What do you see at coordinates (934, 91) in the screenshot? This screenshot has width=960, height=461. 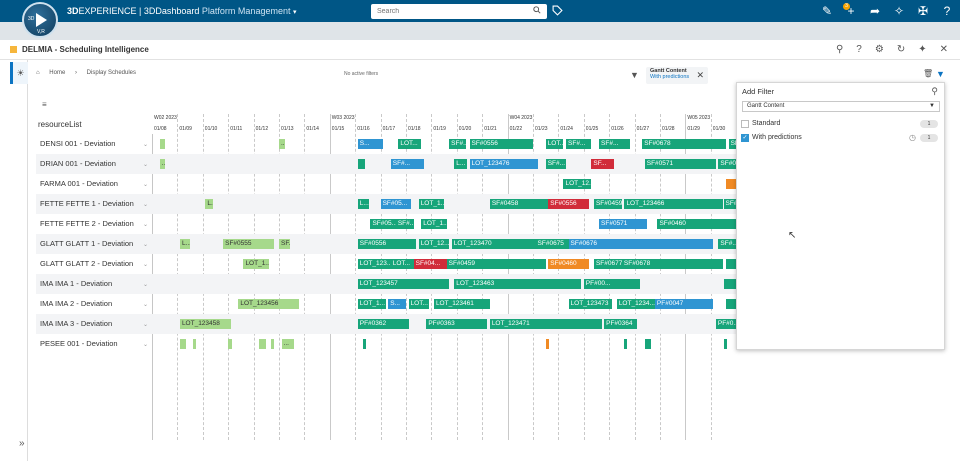 I see `search-icon: ⚲` at bounding box center [934, 91].